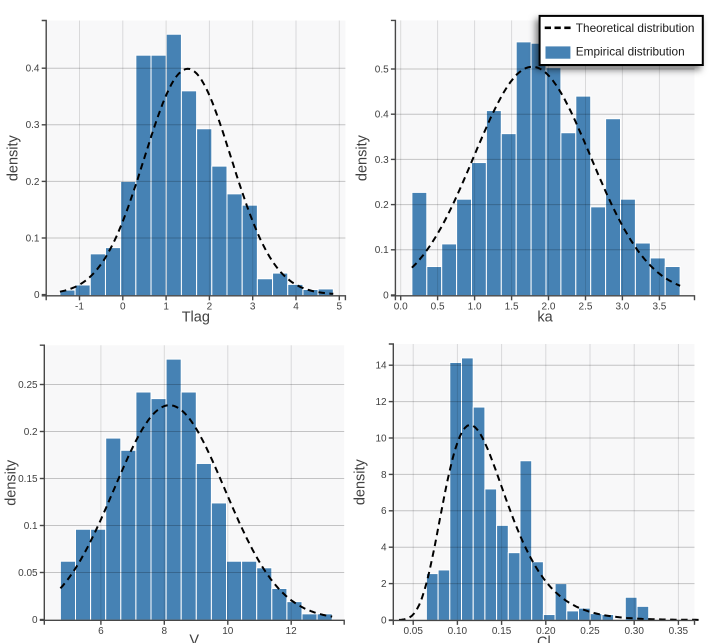 The width and height of the screenshot is (715, 643). Describe the element at coordinates (630, 52) in the screenshot. I see `svg-text: Empirical distribution` at that location.